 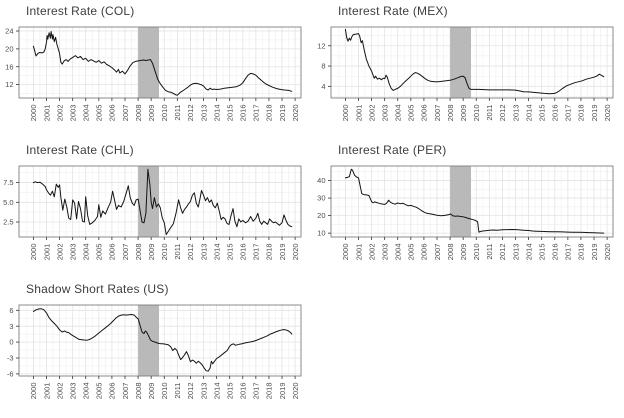 I want to click on y-tick-label: 8, so click(x=323, y=66).